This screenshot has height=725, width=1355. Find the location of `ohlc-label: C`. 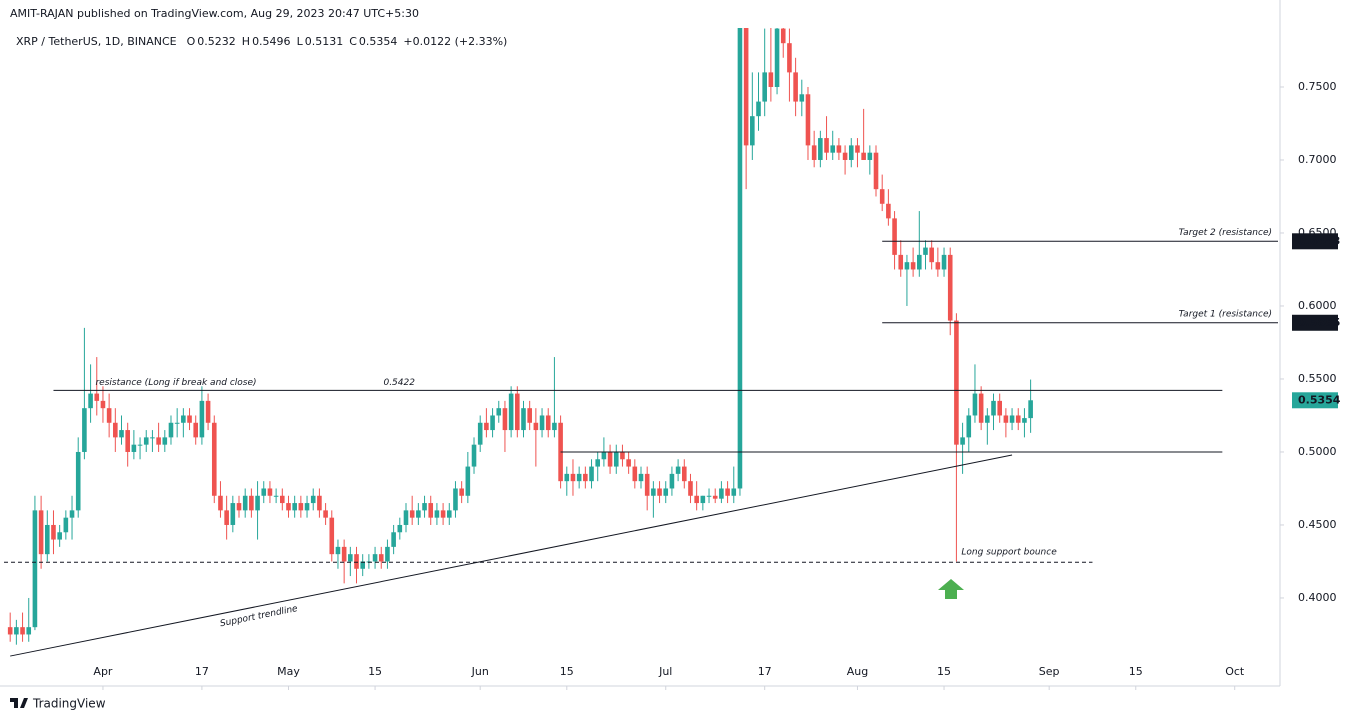

ohlc-label: C is located at coordinates (353, 41).